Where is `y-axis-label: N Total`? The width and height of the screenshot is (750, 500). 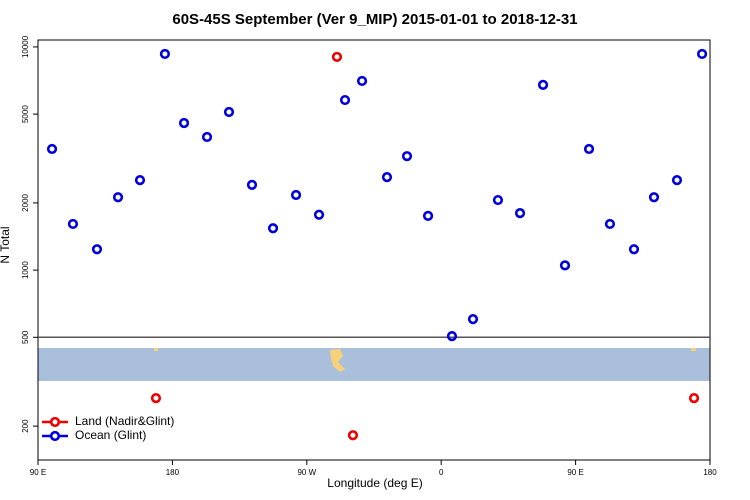 y-axis-label: N Total is located at coordinates (6, 244).